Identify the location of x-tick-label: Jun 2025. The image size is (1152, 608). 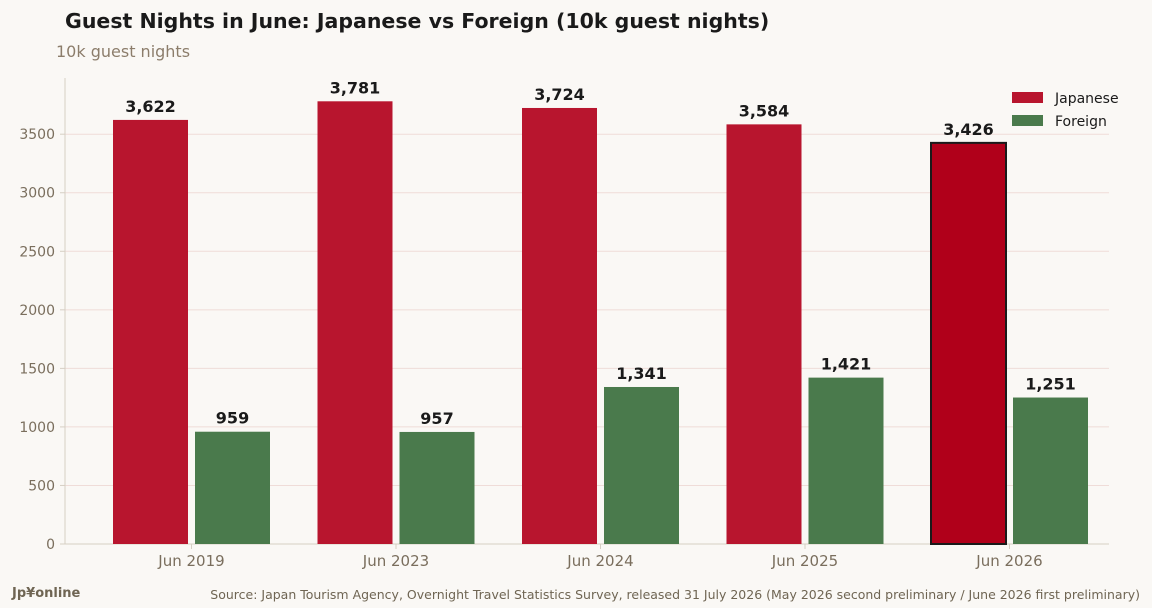
(804, 561).